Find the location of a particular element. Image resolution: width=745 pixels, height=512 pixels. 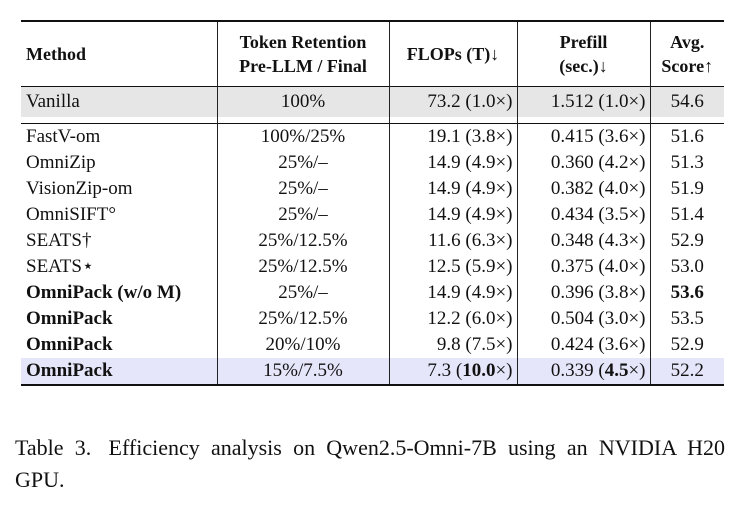

row-score: 51.6 is located at coordinates (686, 136).